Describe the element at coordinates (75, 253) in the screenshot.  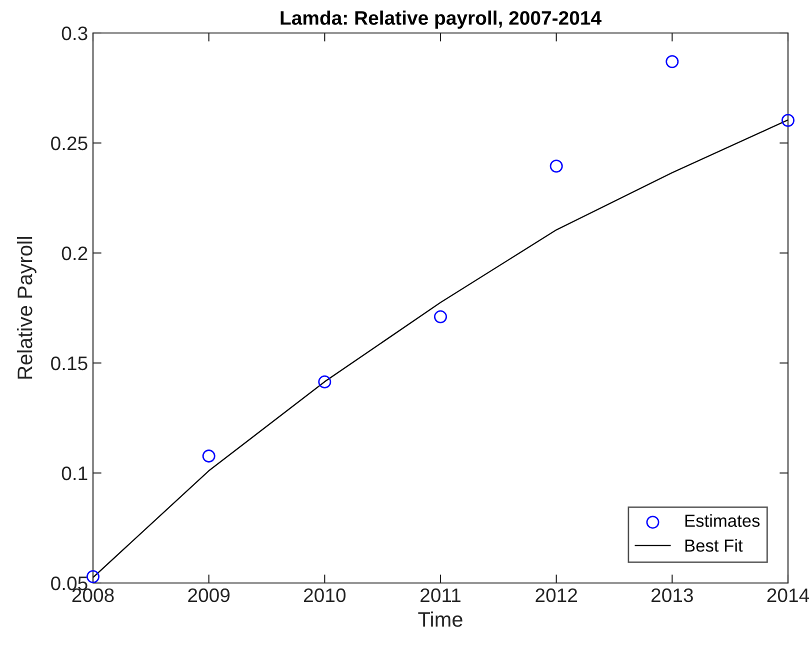
I see `y-tick-label: 0.2` at that location.